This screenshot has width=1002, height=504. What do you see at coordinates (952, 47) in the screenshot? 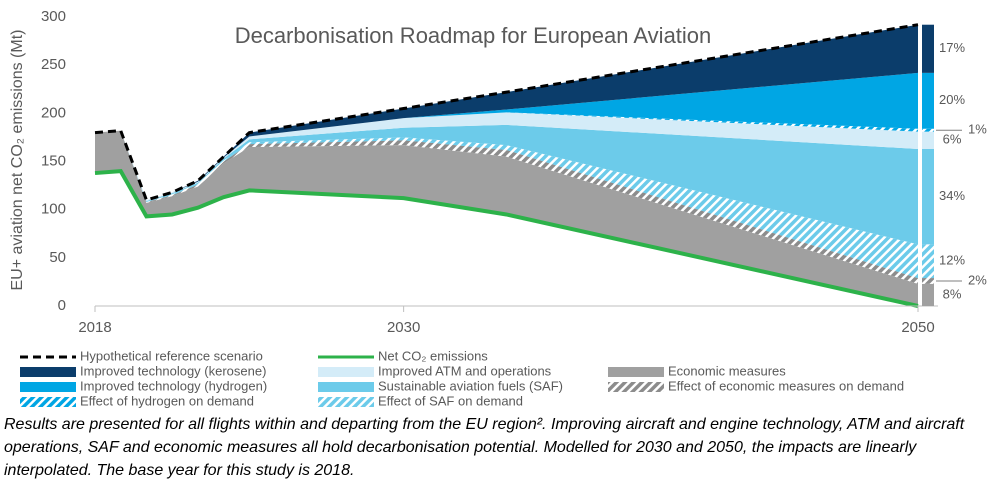
I see `share-label: 17%` at bounding box center [952, 47].